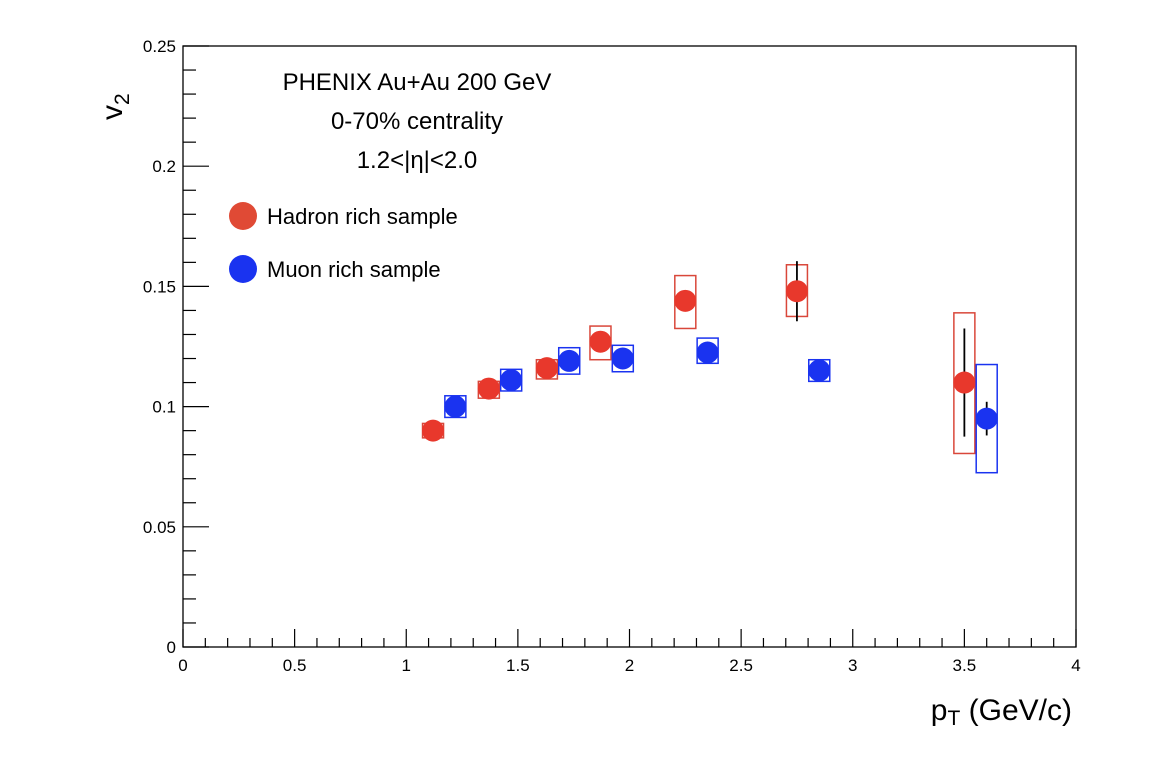  Describe the element at coordinates (343, 242) in the screenshot. I see `legend: Hadron rich sample Muon rich sample` at that location.